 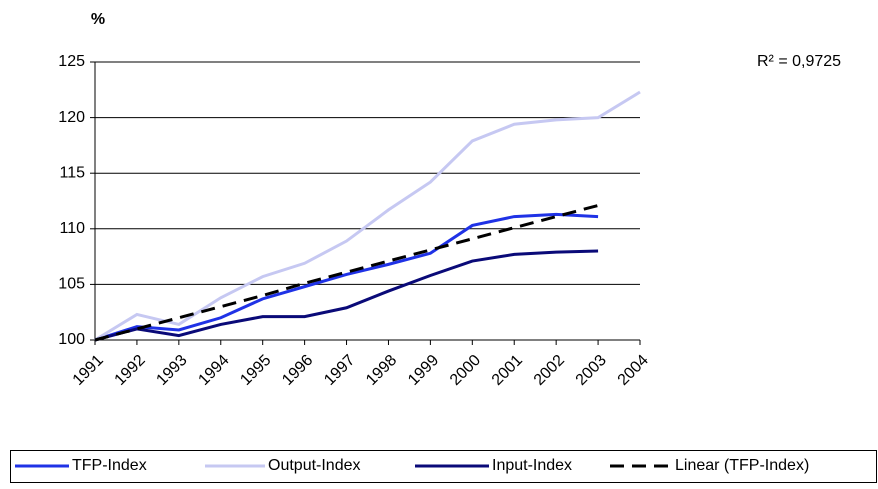 What do you see at coordinates (109, 465) in the screenshot?
I see `legend-label: TFP-Index` at bounding box center [109, 465].